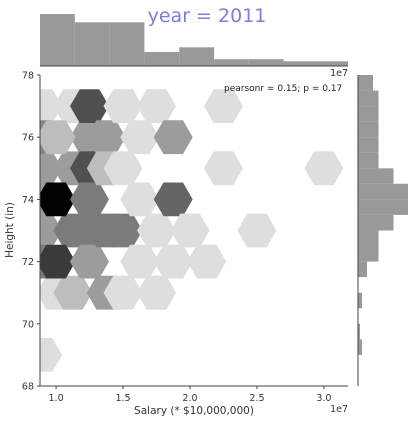  What do you see at coordinates (339, 409) in the screenshot?
I see `x-offset-label: 1e7` at bounding box center [339, 409].